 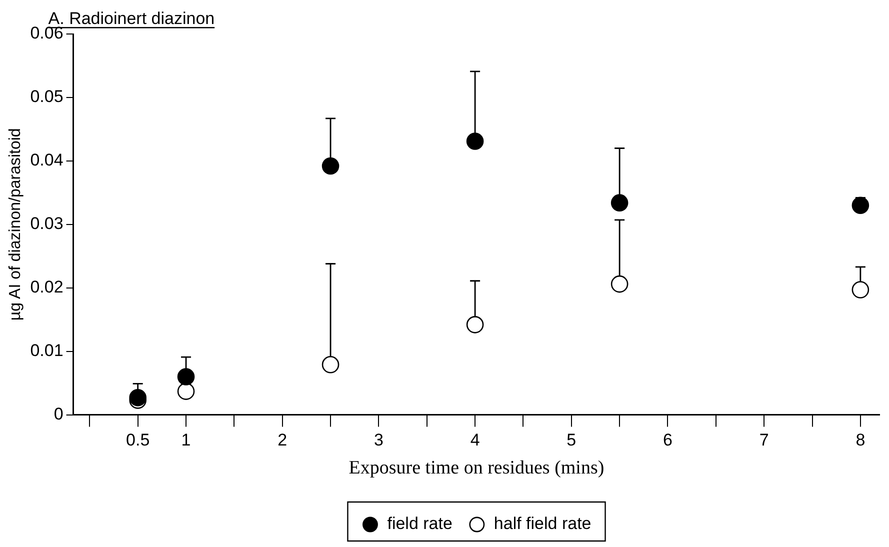 I want to click on x-tick-label: 7, so click(x=764, y=440).